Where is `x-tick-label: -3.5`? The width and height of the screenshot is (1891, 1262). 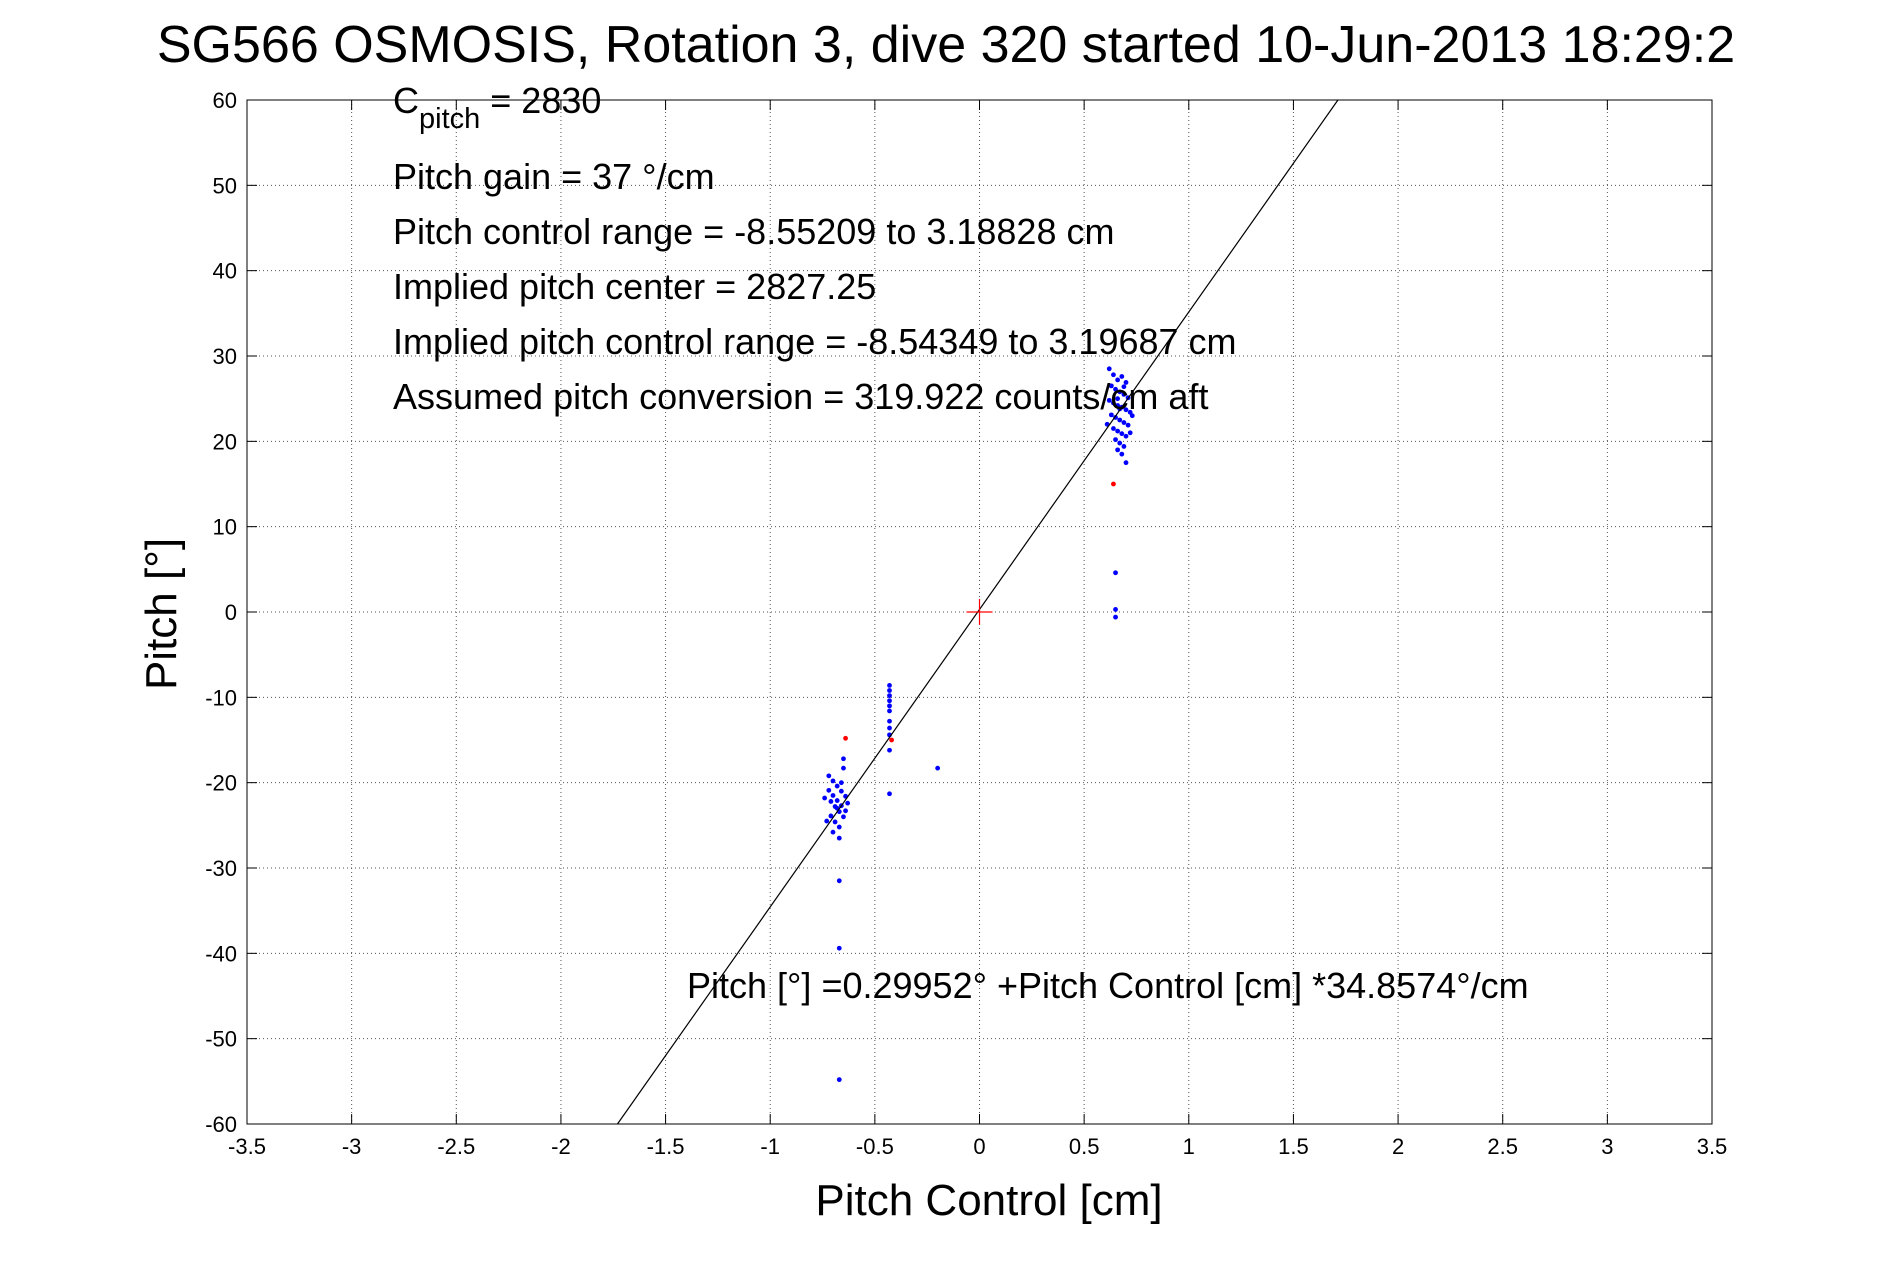
x-tick-label: -3.5 is located at coordinates (247, 1146).